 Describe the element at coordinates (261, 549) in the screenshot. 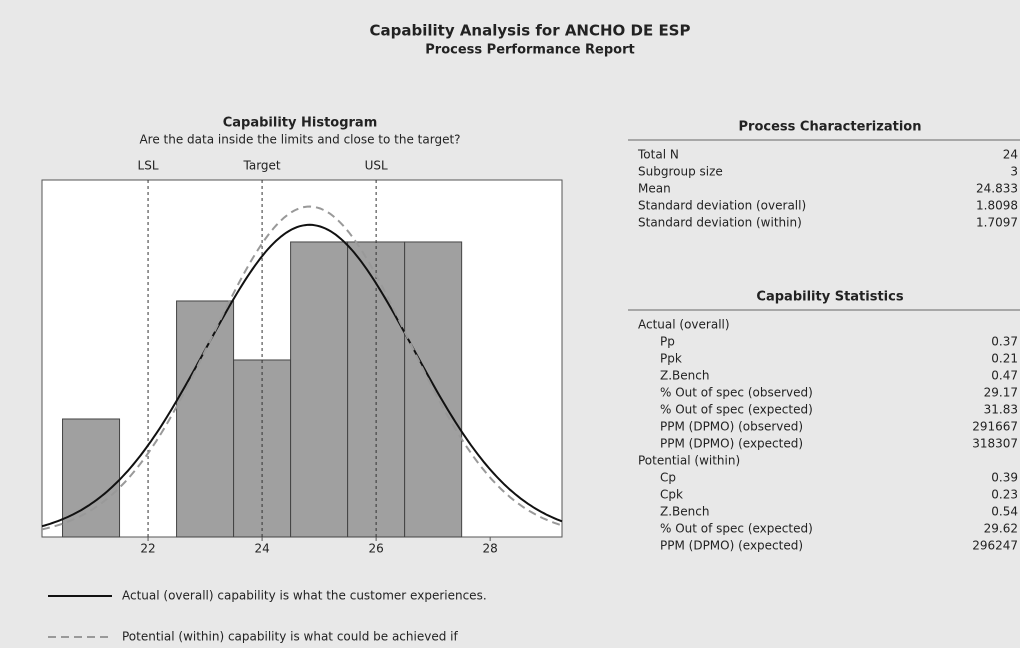

I see `x-tick-label: 24` at that location.